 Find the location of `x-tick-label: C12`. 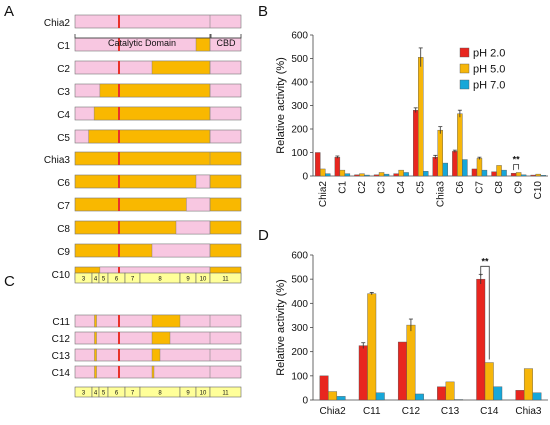

x-tick-label: C12 is located at coordinates (411, 411).